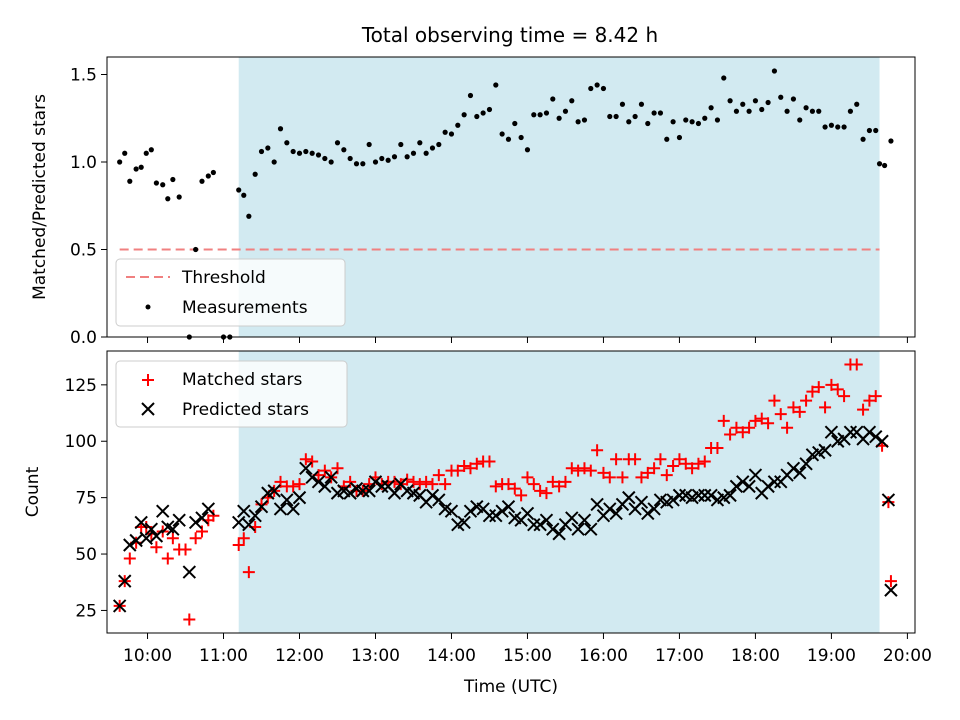  Describe the element at coordinates (81, 442) in the screenshot. I see `y-tick-label: 100` at that location.